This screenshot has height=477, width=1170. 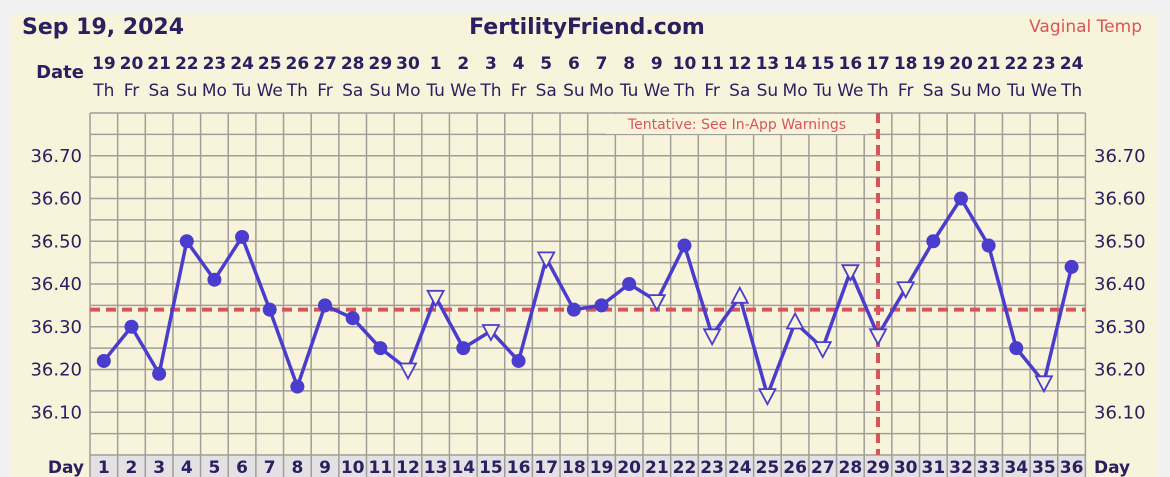 I want to click on day-number-label: 10, so click(x=353, y=467).